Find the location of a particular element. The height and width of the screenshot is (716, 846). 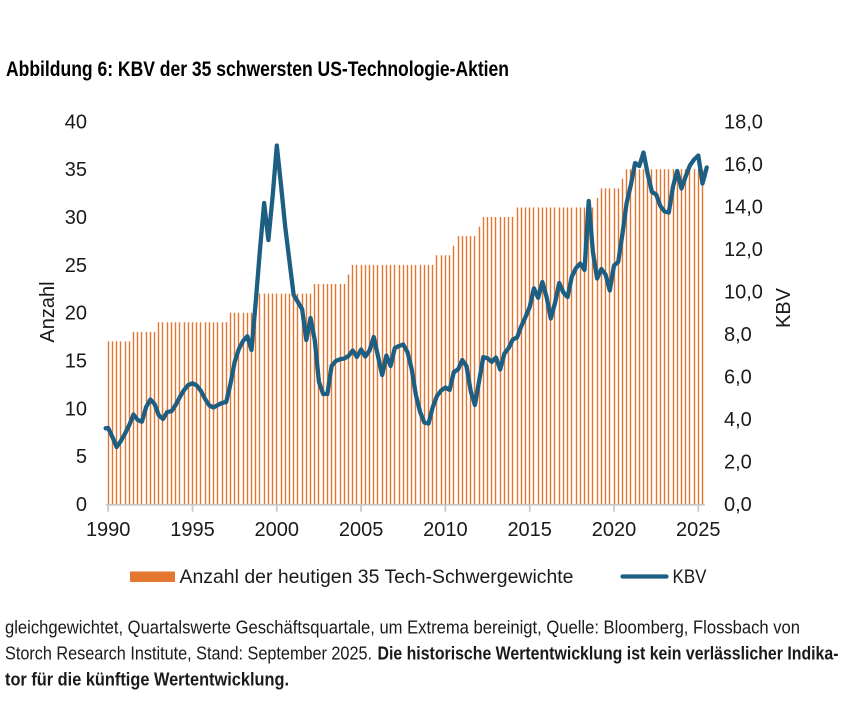

svg-text: 18,0 is located at coordinates (743, 122).